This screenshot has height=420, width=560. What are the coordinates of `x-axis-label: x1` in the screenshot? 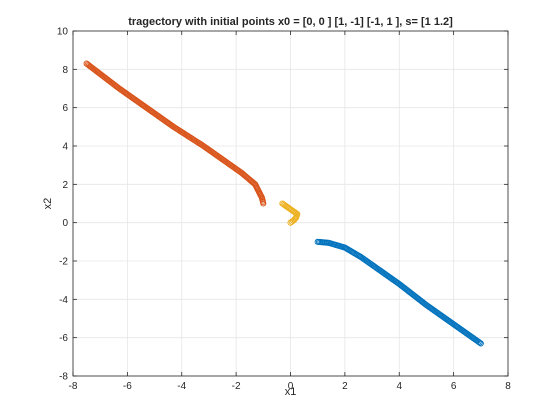 It's located at (291, 392).